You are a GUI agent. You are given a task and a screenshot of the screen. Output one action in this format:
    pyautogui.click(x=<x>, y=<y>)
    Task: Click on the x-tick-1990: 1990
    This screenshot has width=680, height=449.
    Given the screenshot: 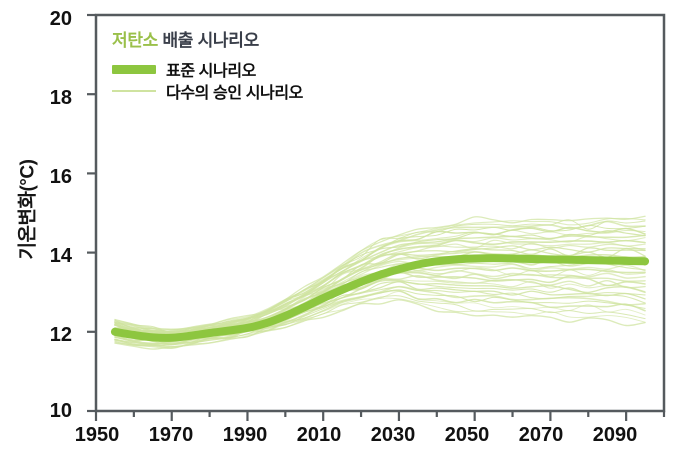 What is the action you would take?
    pyautogui.click(x=245, y=435)
    